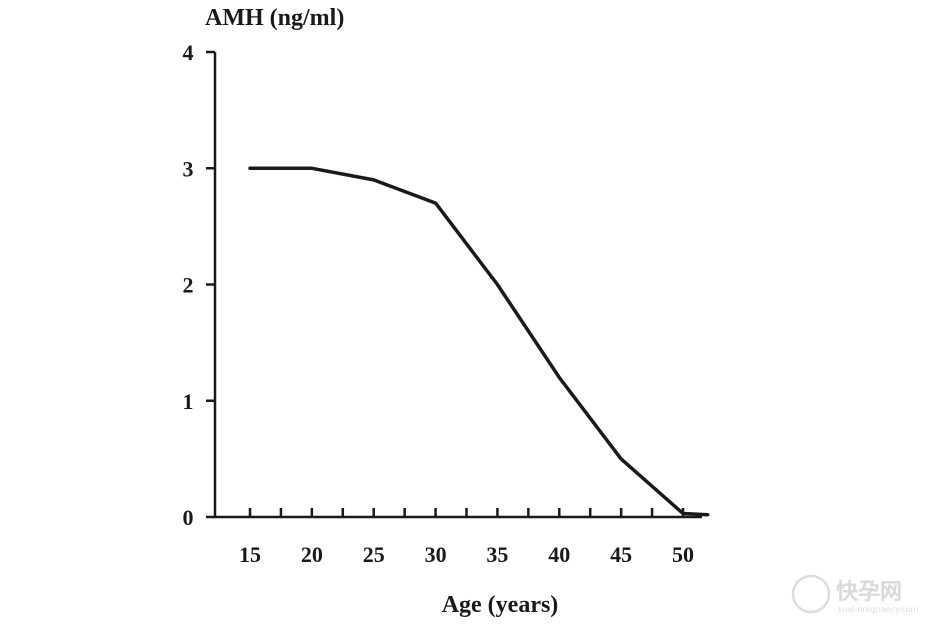 The height and width of the screenshot is (625, 935). What do you see at coordinates (497, 554) in the screenshot?
I see `x-tick-label: 35` at bounding box center [497, 554].